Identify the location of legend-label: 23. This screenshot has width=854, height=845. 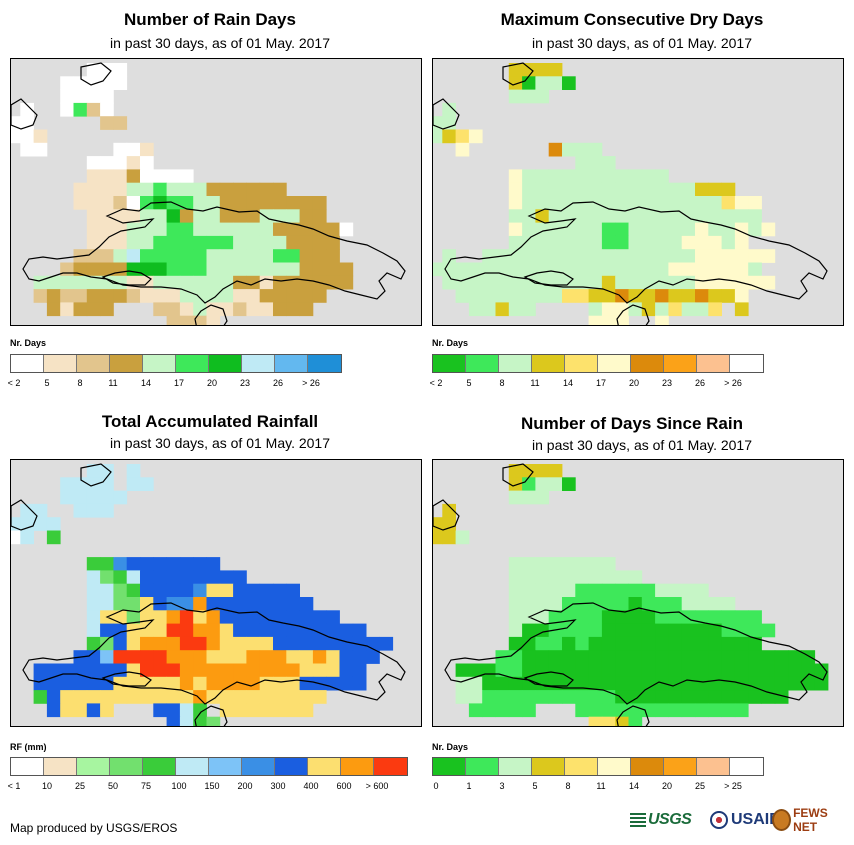
(667, 383).